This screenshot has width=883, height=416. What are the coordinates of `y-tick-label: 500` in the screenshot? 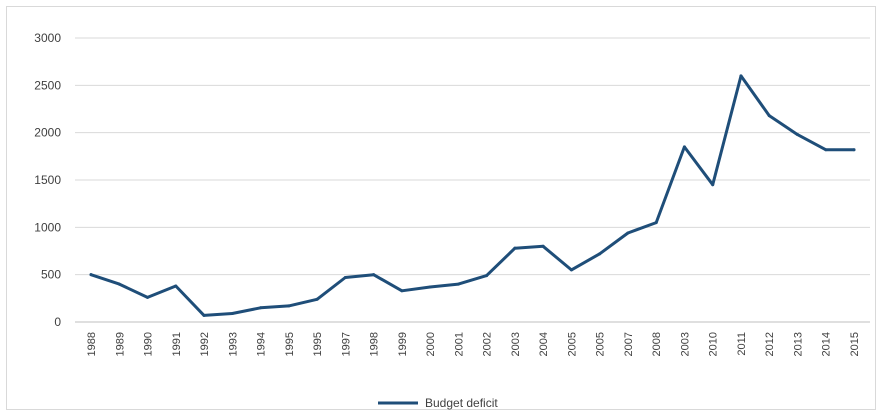 It's located at (51, 275).